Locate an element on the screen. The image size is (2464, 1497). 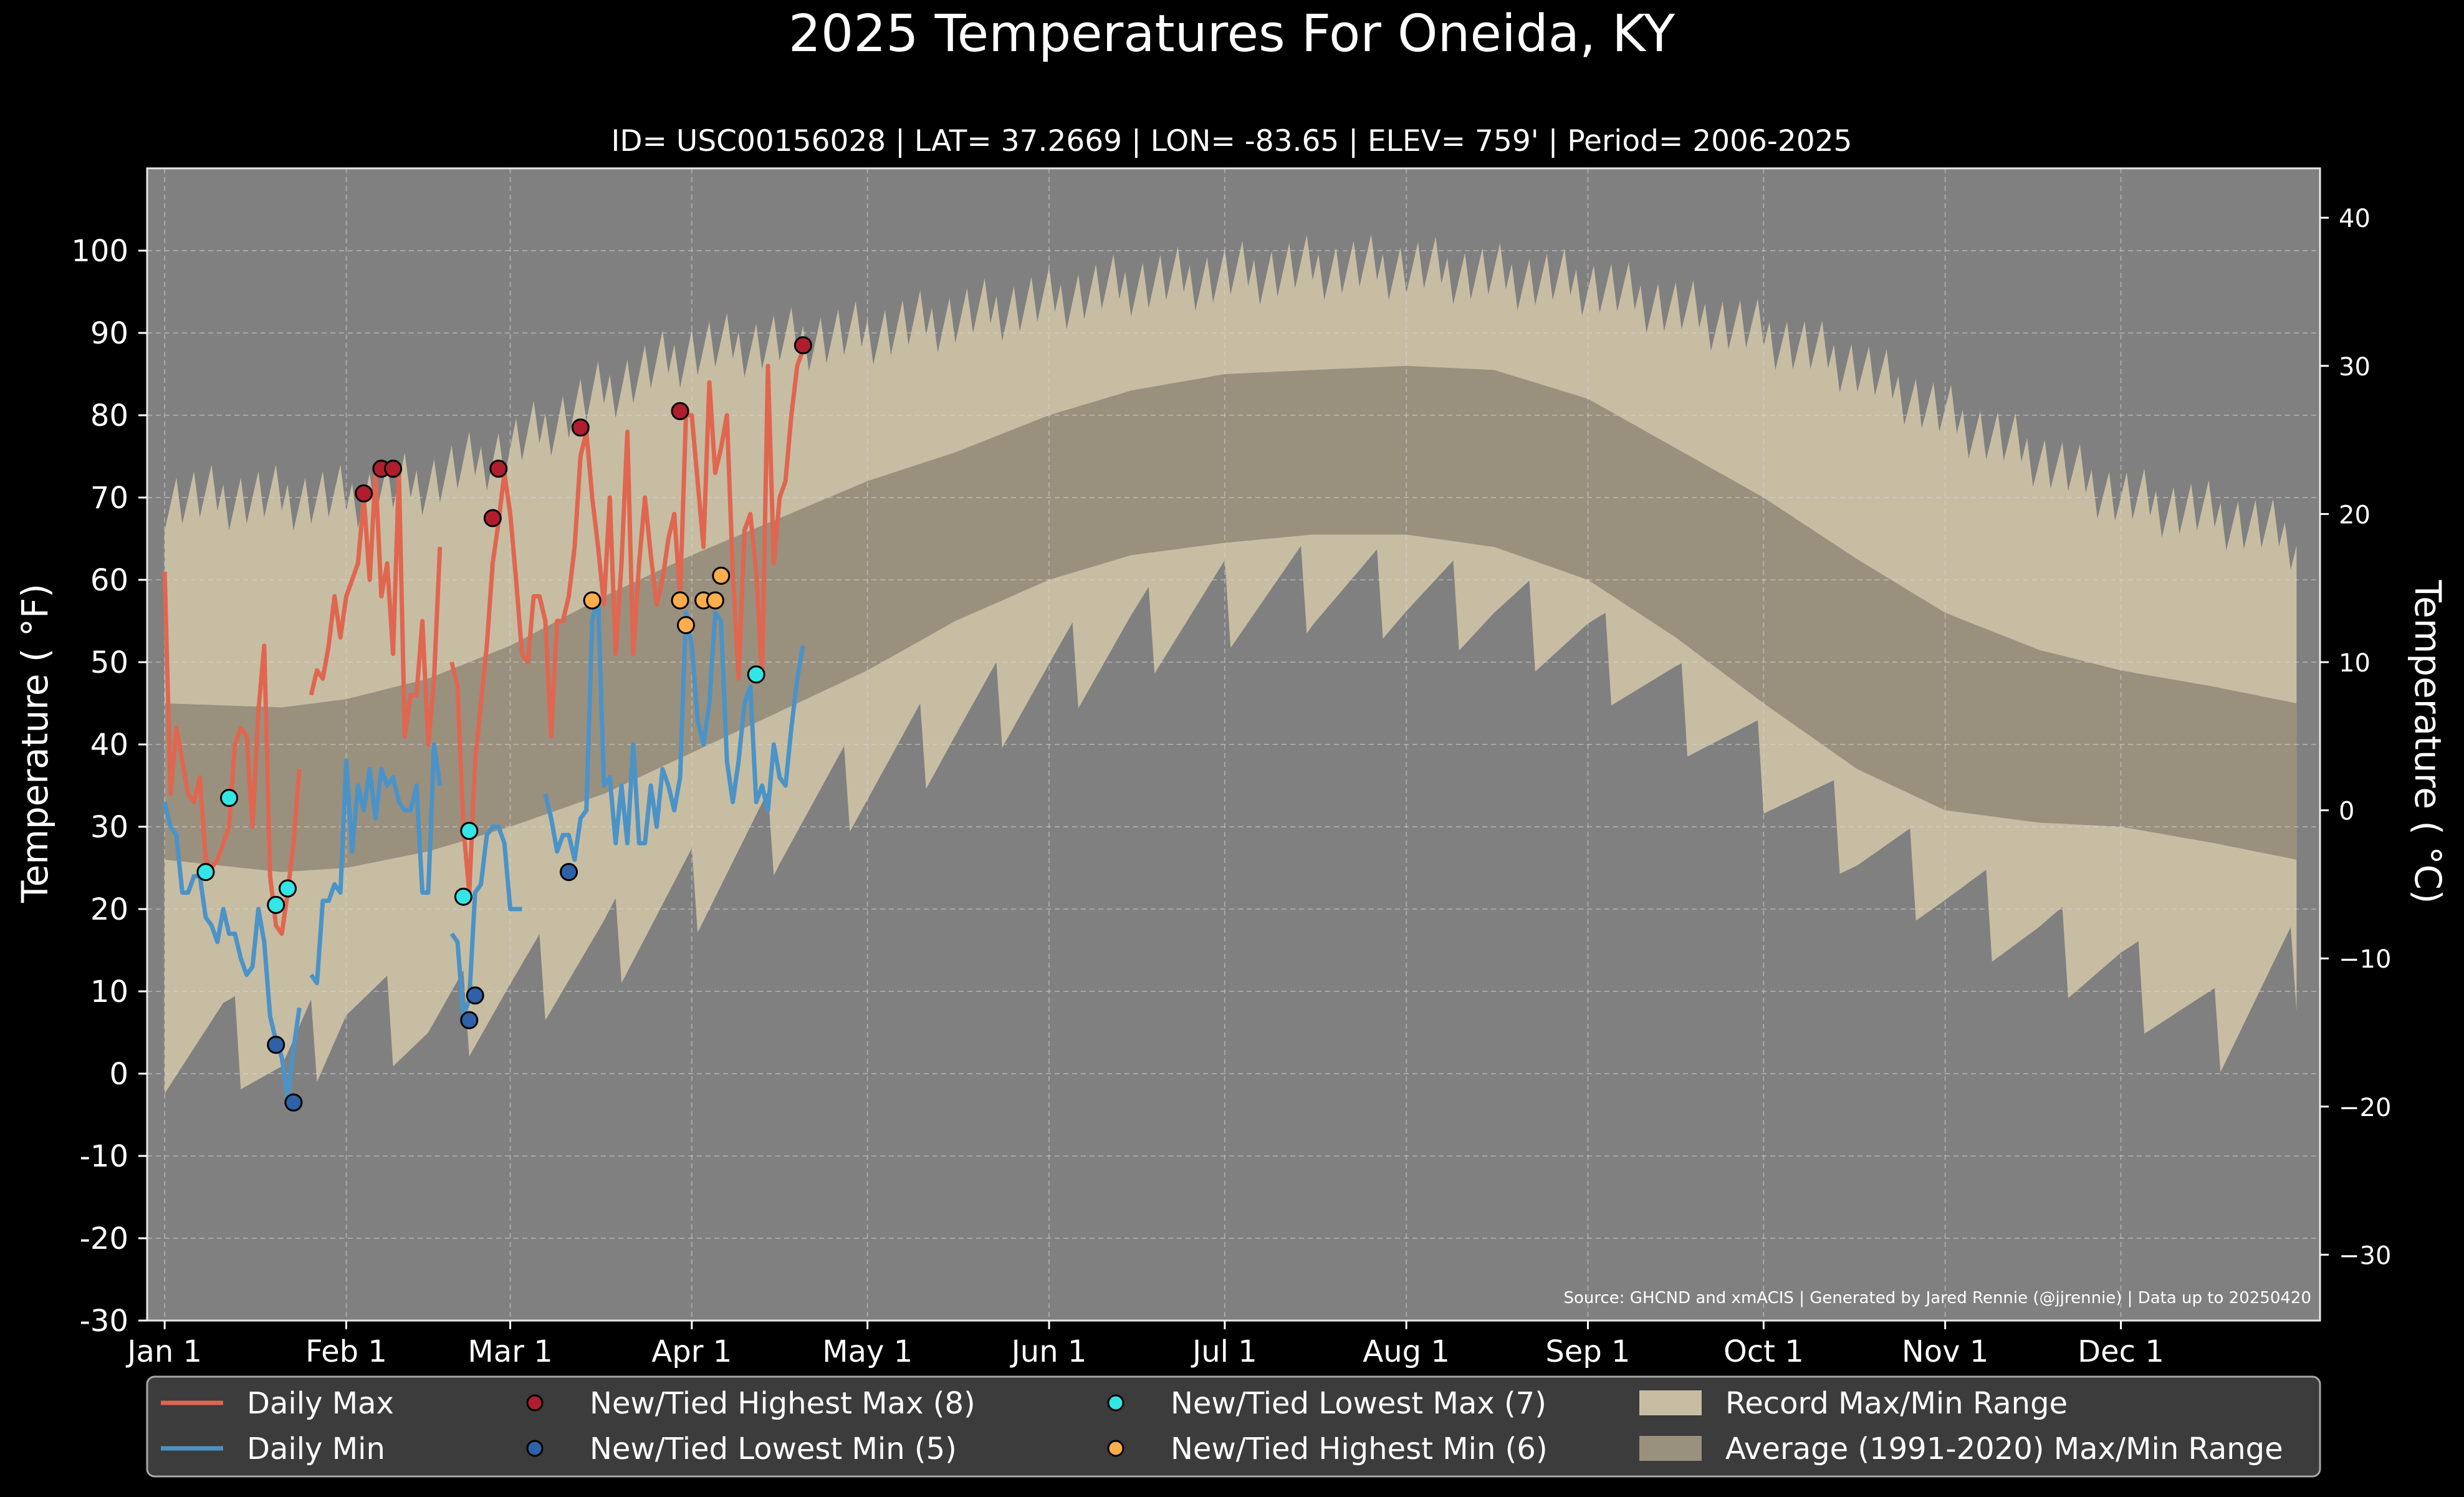
y-right-tick-label: 10 is located at coordinates (2355, 663).